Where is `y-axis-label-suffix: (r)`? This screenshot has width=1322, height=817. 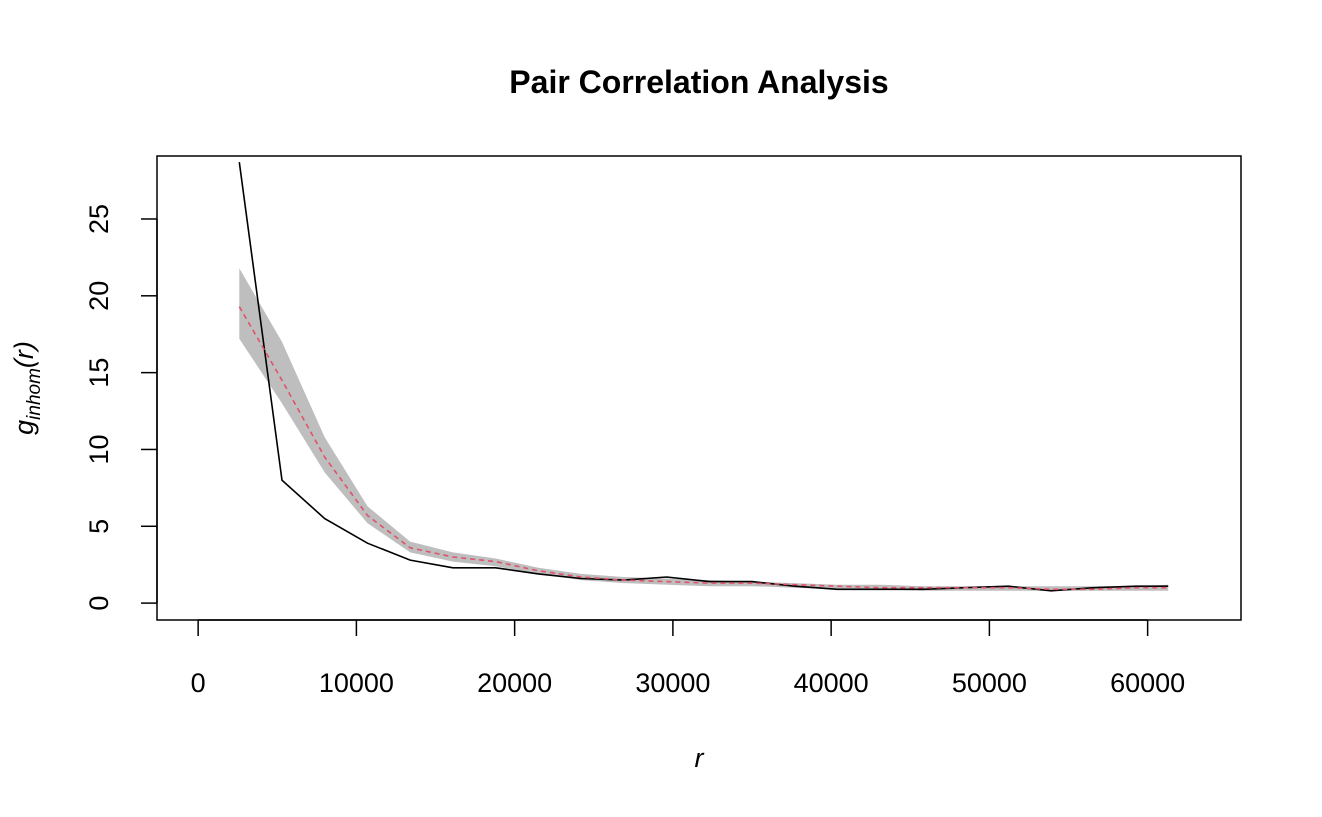
y-axis-label-suffix: (r) is located at coordinates (24, 354).